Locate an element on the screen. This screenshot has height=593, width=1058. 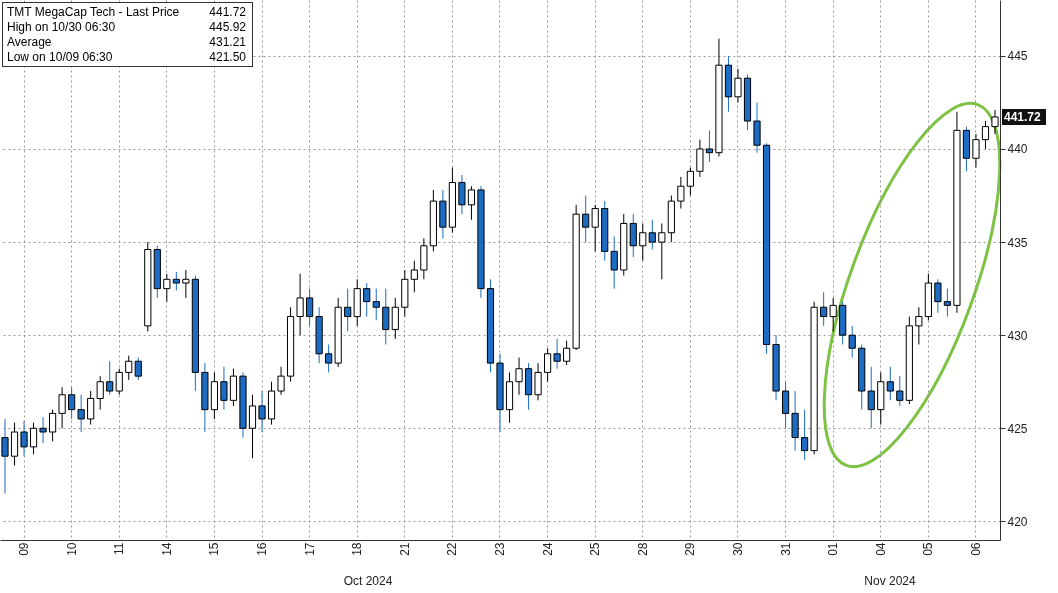
y-tick-label: 440 is located at coordinates (1017, 149).